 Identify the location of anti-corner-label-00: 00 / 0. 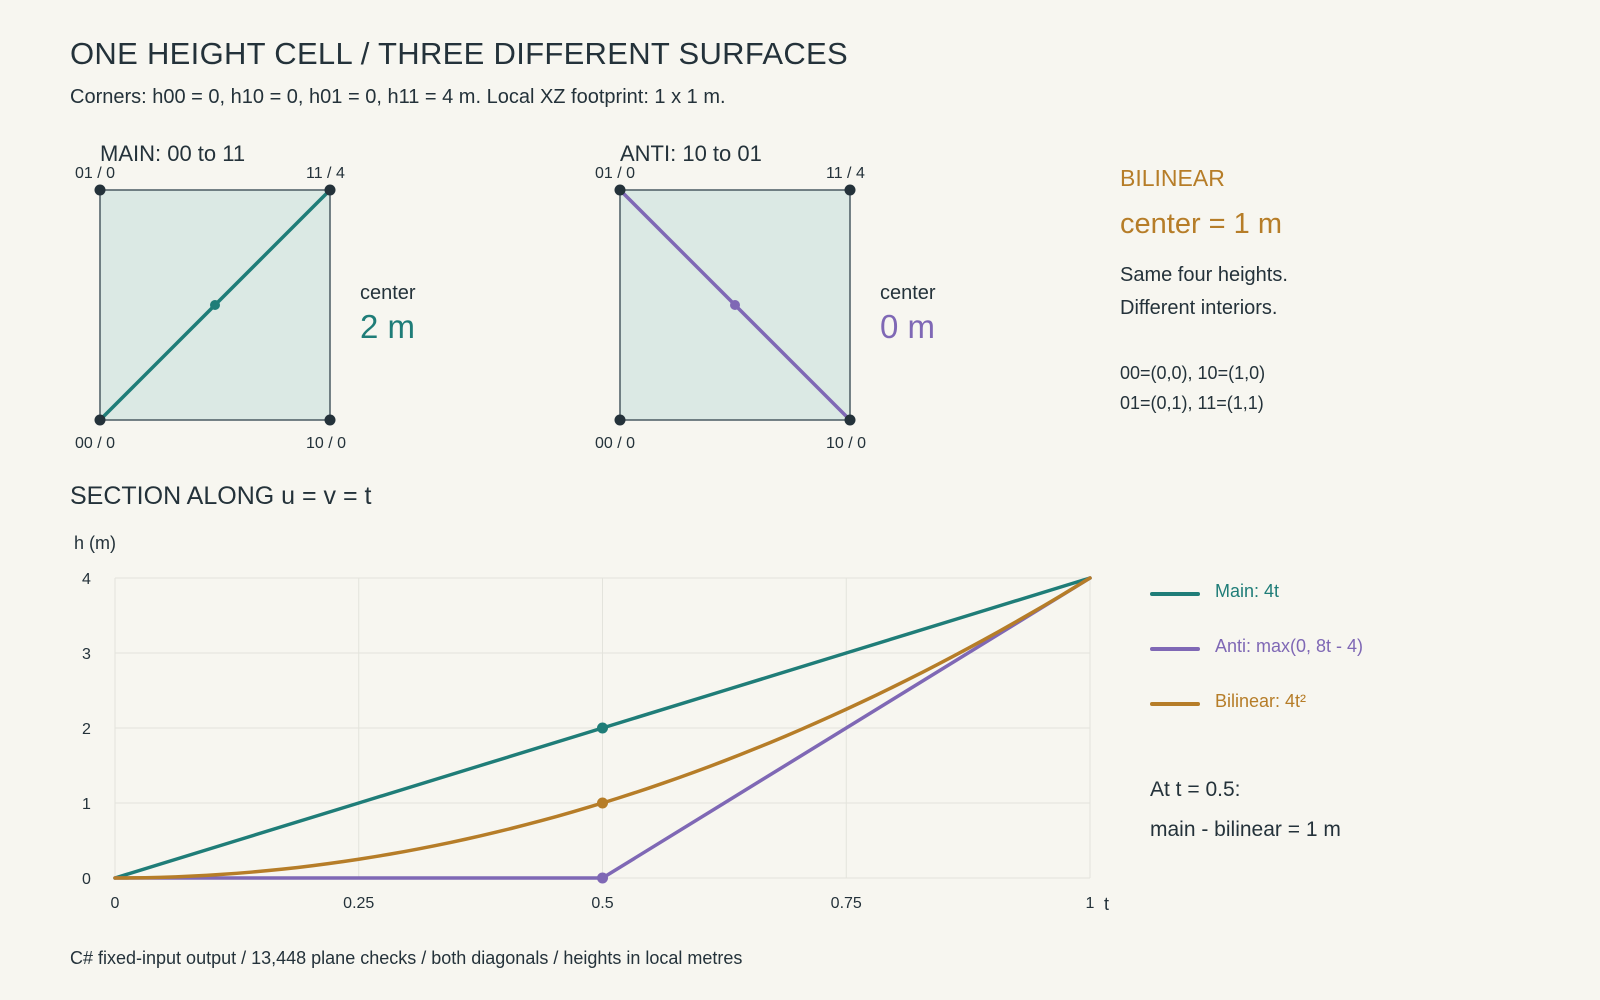
(615, 443).